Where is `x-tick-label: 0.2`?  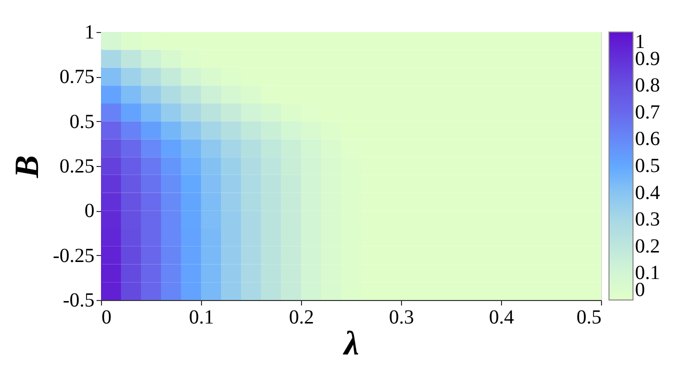 x-tick-label: 0.2 is located at coordinates (301, 317).